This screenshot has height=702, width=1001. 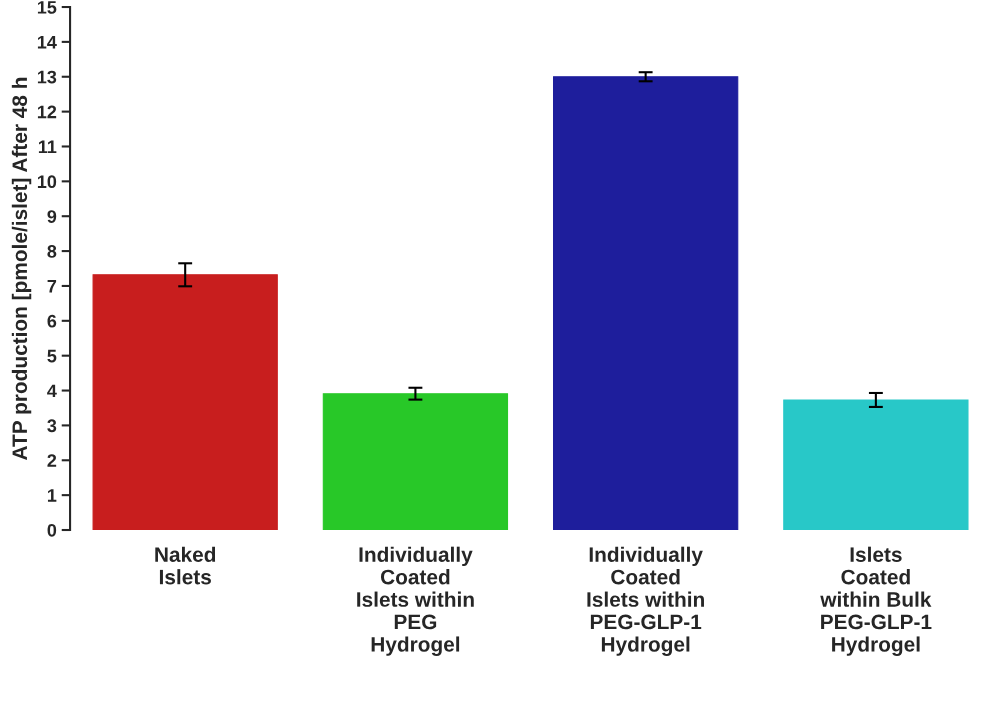 I want to click on y-tick-label: 10, so click(x=47, y=182).